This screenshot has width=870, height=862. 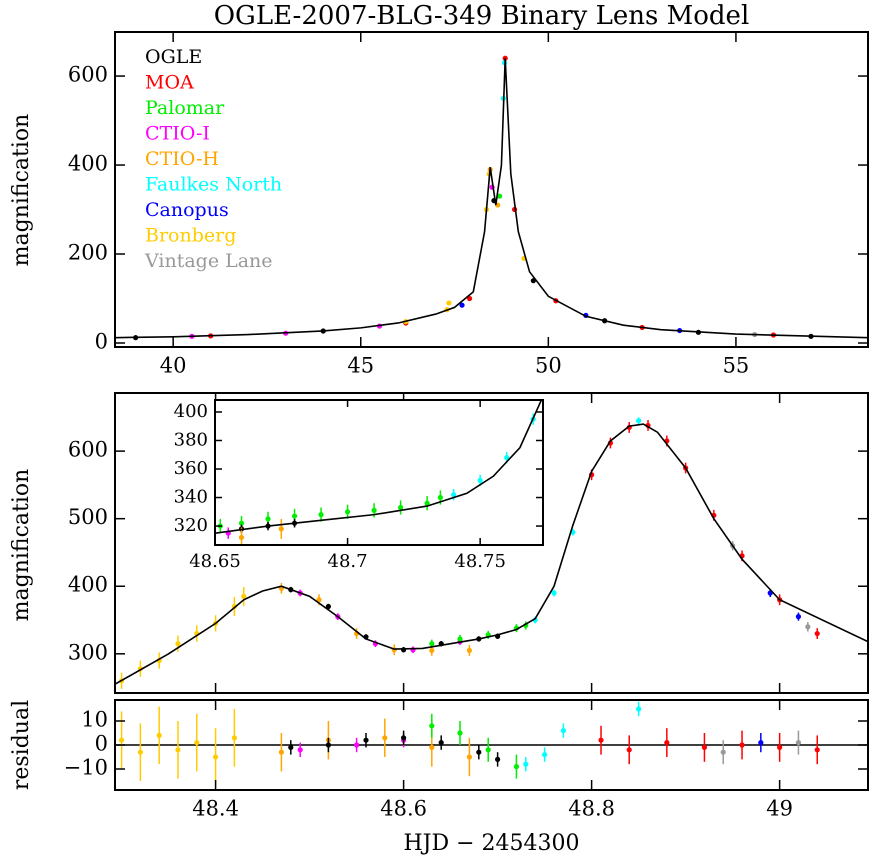 I want to click on y-tick-label: 0, so click(x=101, y=744).